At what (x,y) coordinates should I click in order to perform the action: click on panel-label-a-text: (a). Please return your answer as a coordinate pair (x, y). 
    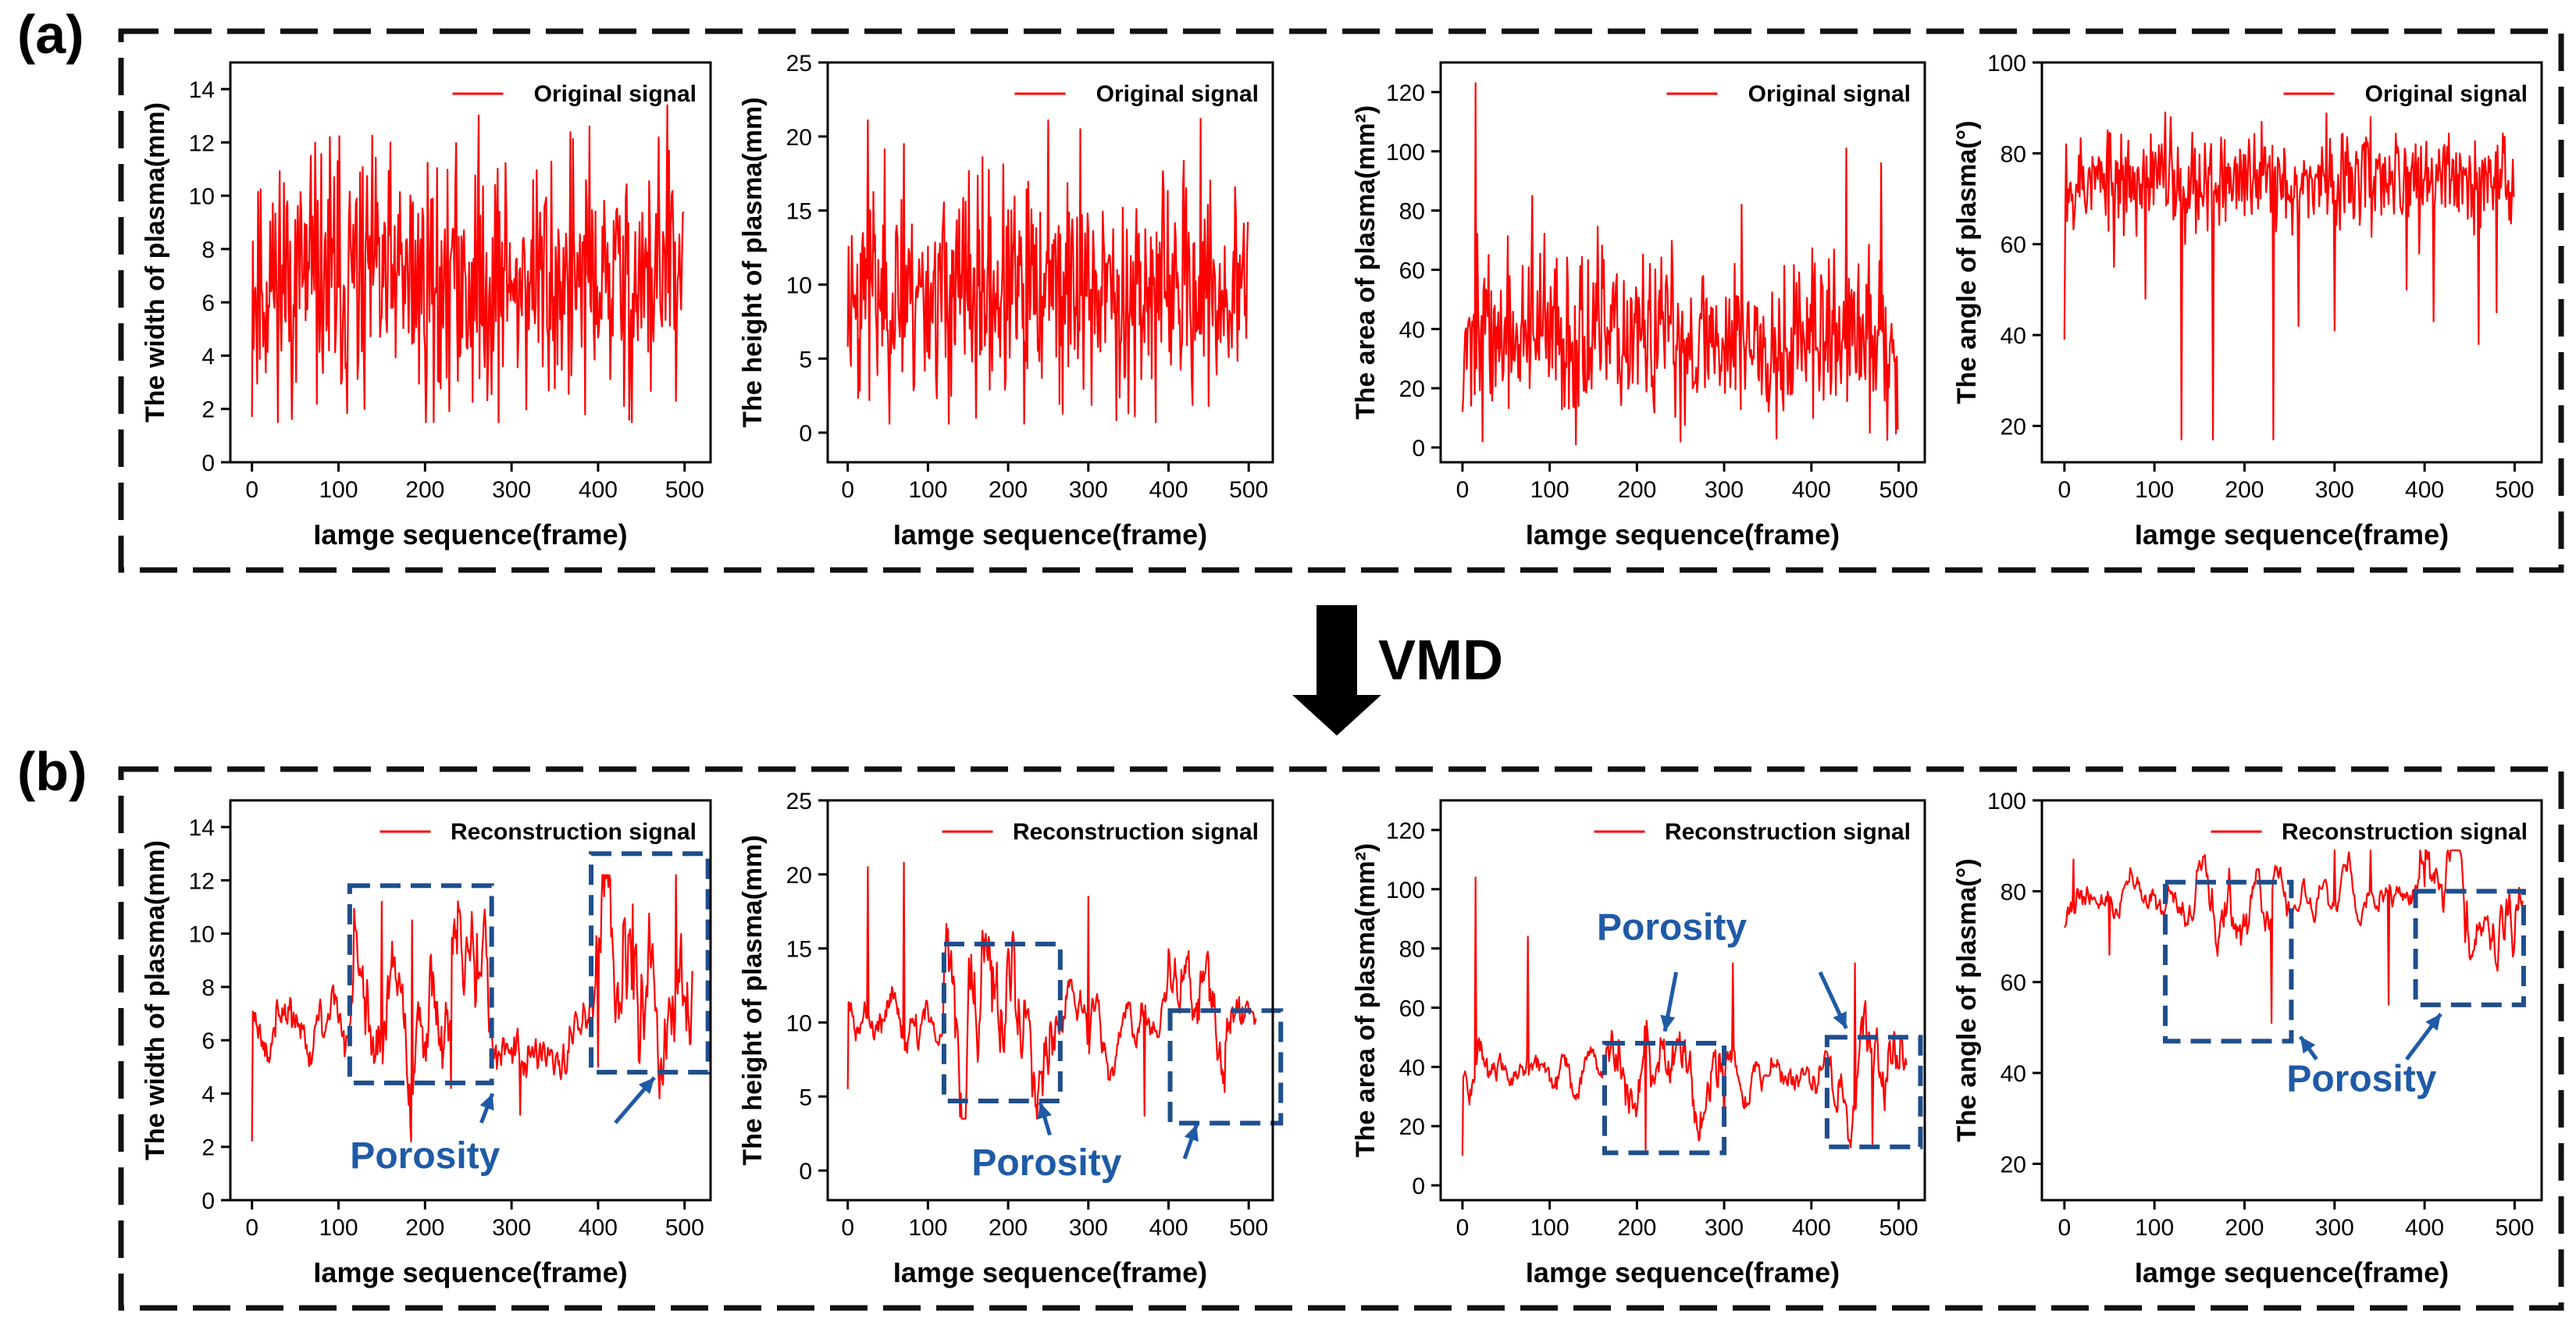
    Looking at the image, I should click on (50, 34).